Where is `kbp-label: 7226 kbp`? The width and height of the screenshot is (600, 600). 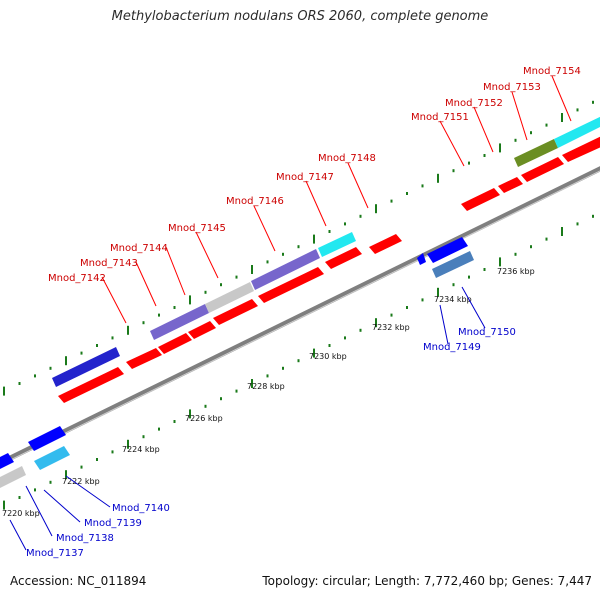
kbp-label: 7226 kbp is located at coordinates (204, 418).